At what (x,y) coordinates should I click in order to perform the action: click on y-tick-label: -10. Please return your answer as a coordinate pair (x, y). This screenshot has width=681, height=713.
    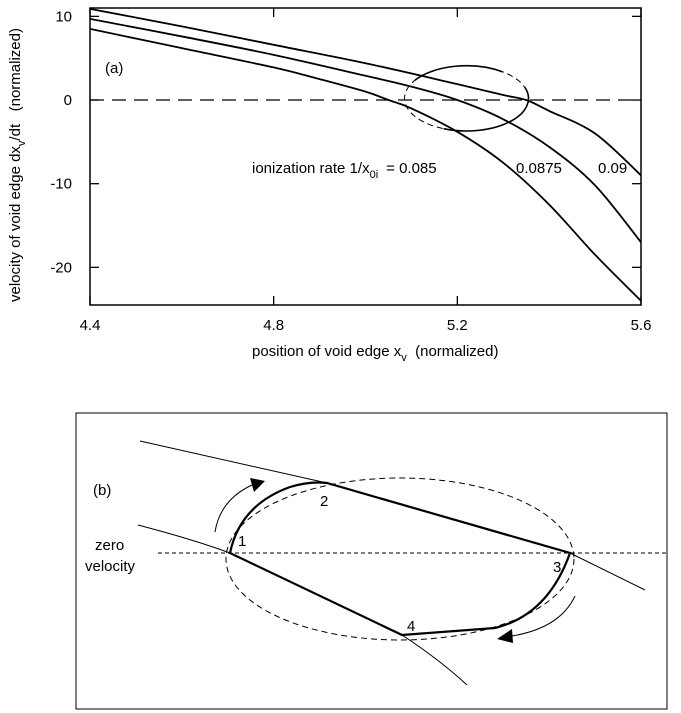
    Looking at the image, I should click on (61, 184).